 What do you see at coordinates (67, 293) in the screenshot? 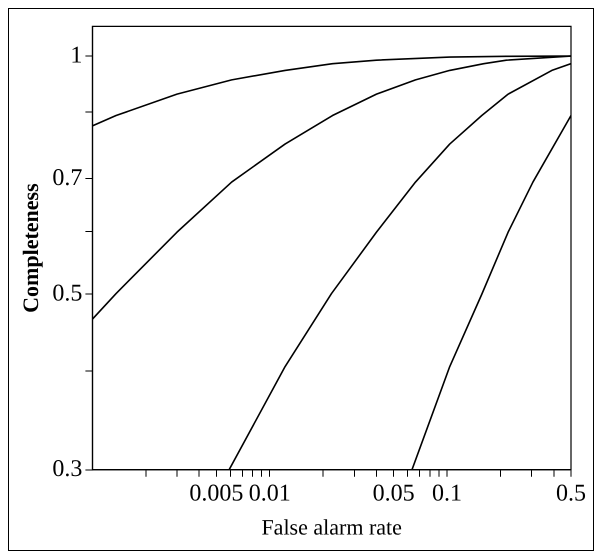
I see `y-tick-label: 0.5` at bounding box center [67, 293].